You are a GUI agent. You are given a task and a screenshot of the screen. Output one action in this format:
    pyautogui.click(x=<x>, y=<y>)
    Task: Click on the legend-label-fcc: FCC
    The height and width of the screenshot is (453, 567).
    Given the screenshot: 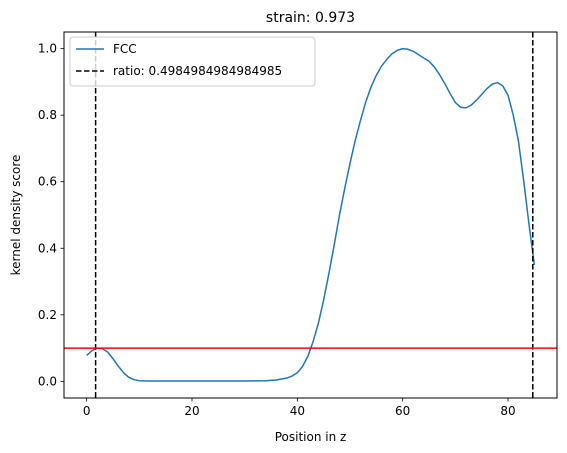 What is the action you would take?
    pyautogui.click(x=125, y=49)
    